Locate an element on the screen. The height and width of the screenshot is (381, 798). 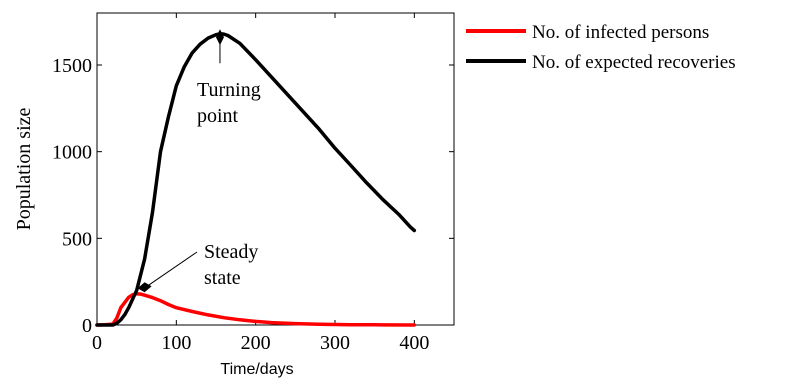
legend-label-recoveries: No. of expected recoveries is located at coordinates (634, 62).